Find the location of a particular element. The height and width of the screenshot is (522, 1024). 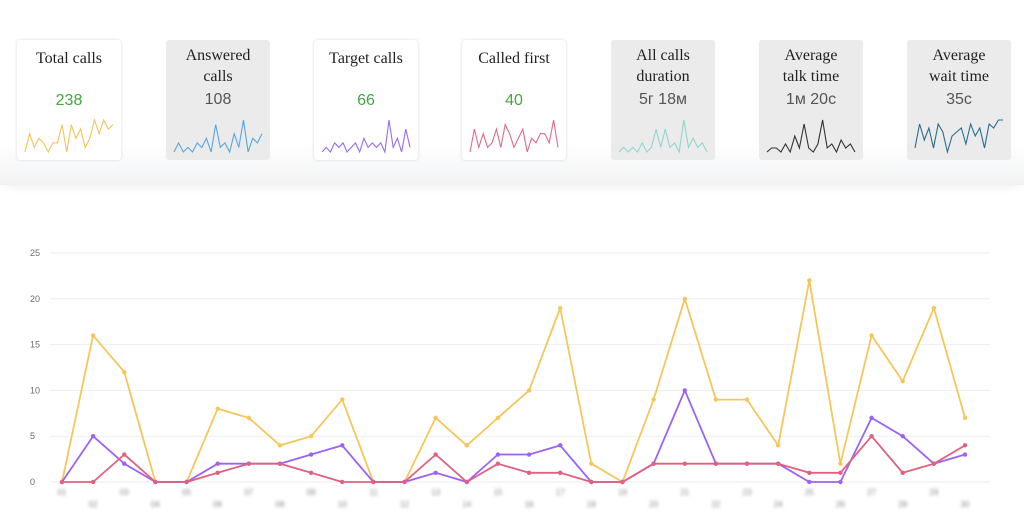

y-tick-label: 5 is located at coordinates (32, 436).